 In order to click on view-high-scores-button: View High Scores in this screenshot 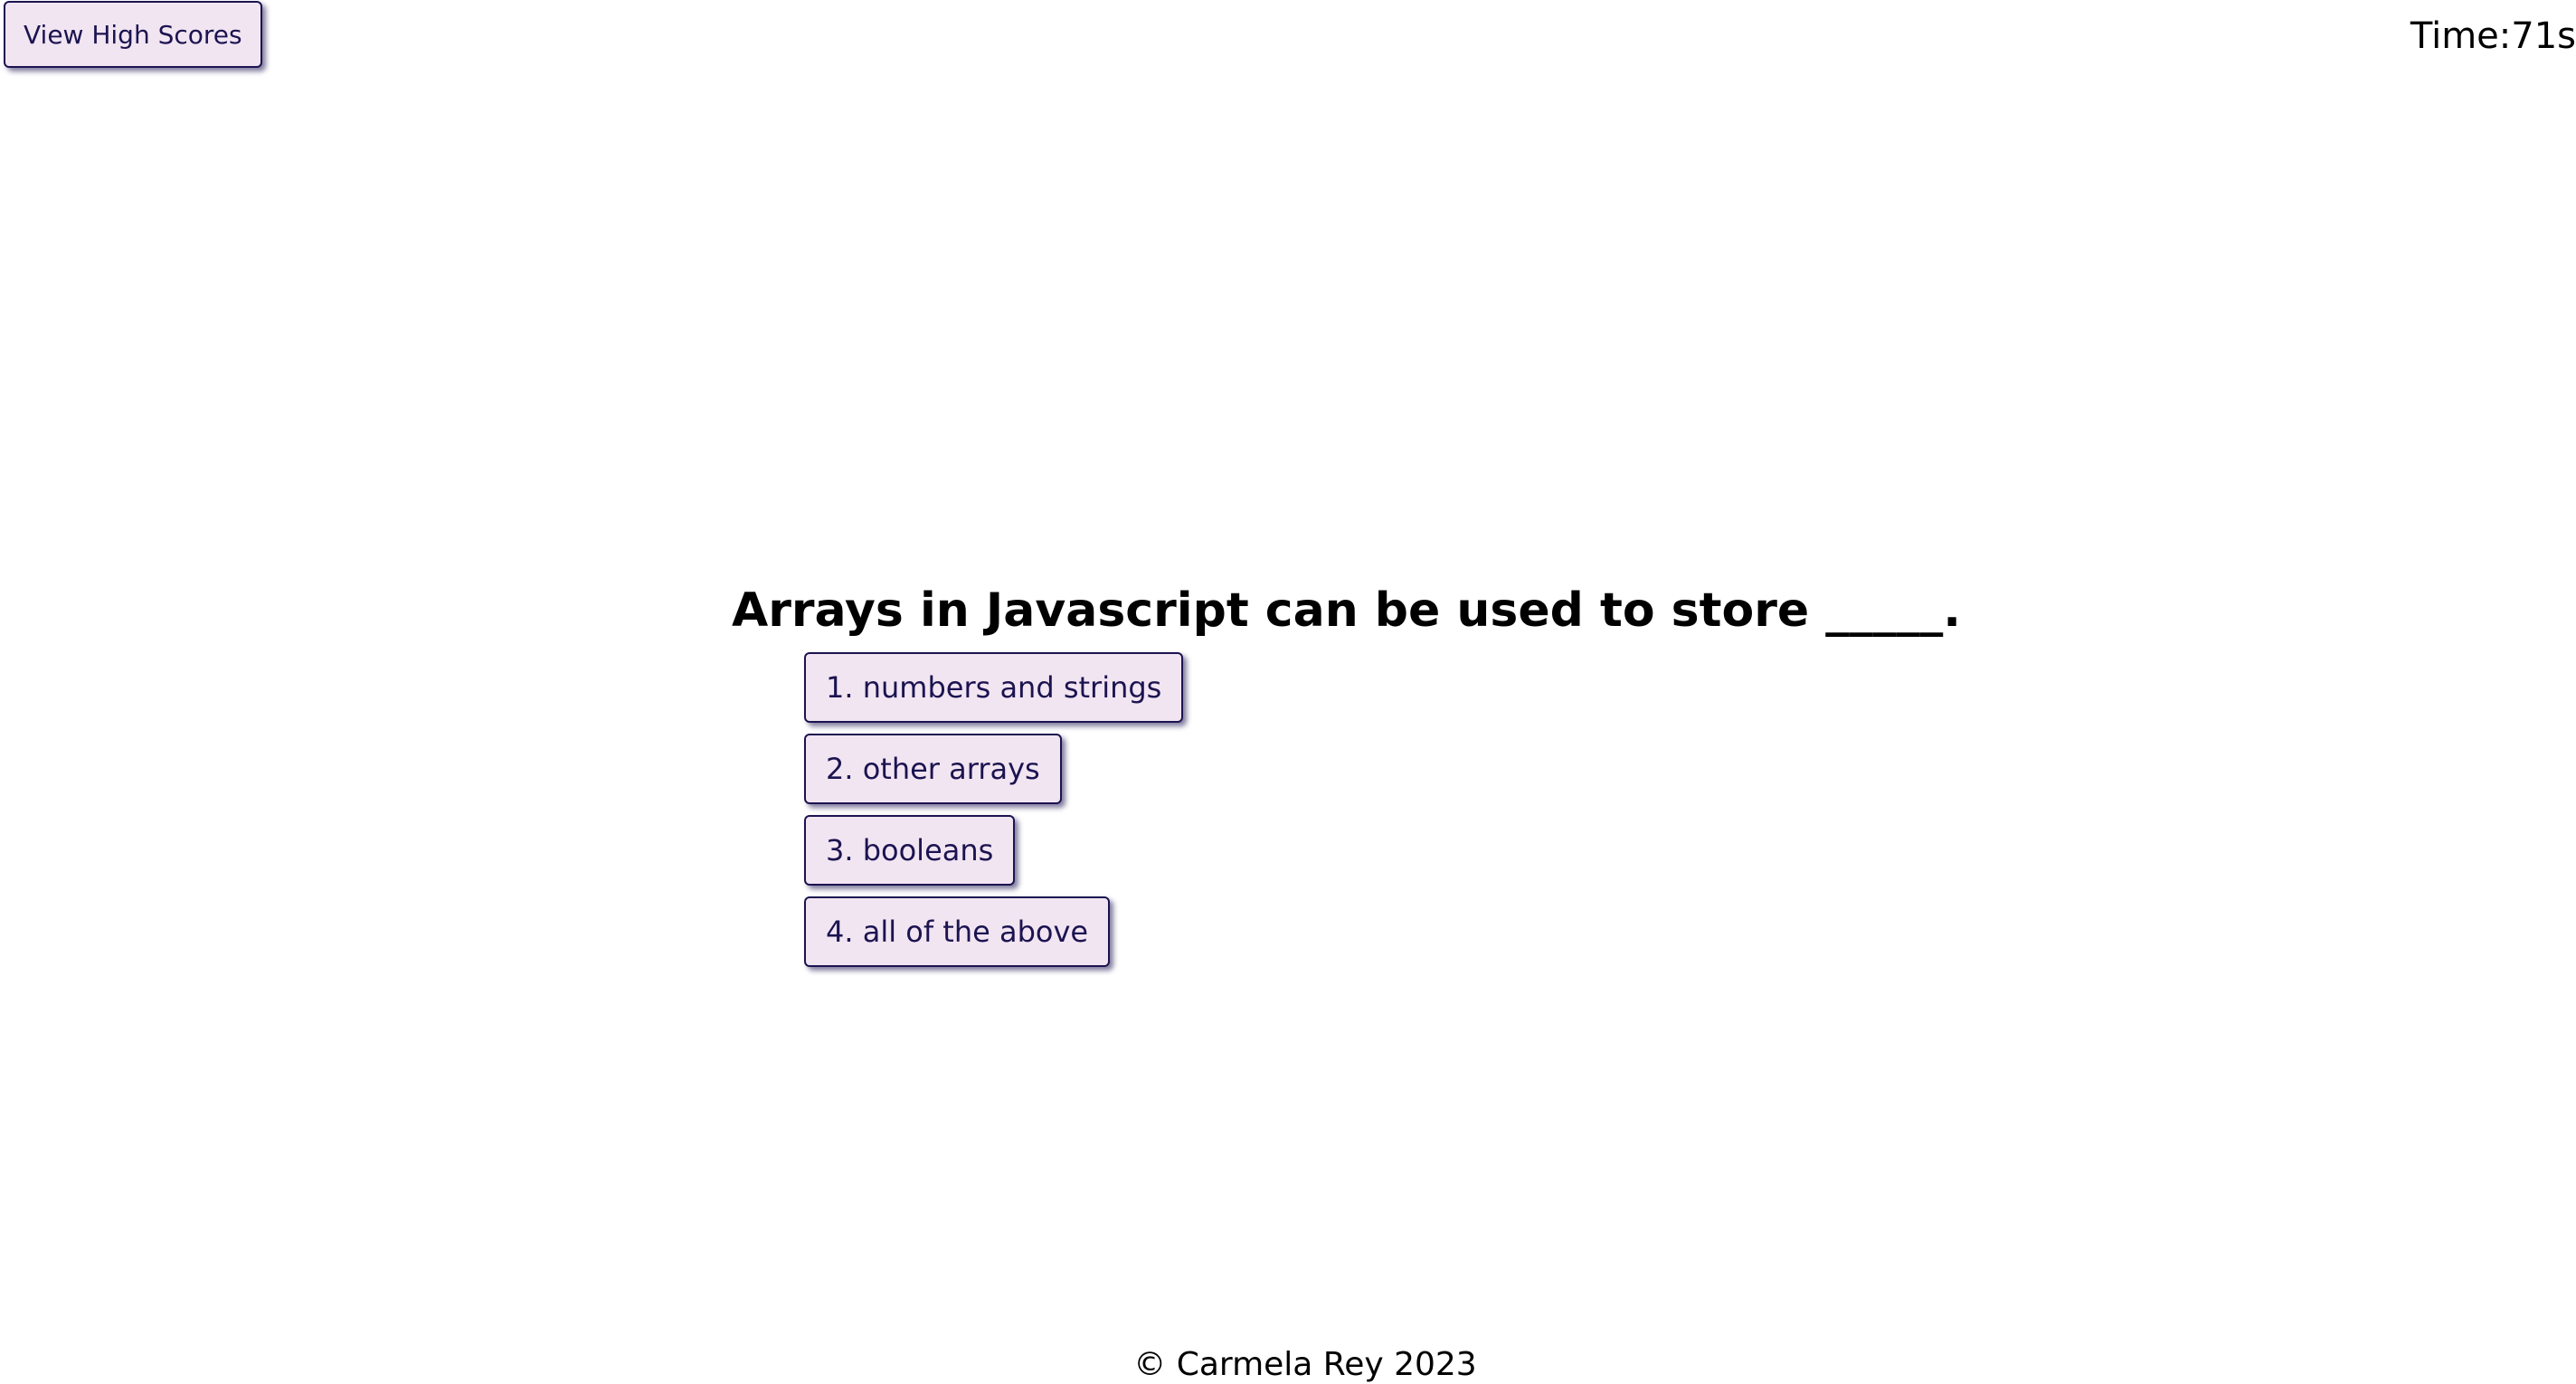, I will do `click(133, 34)`.